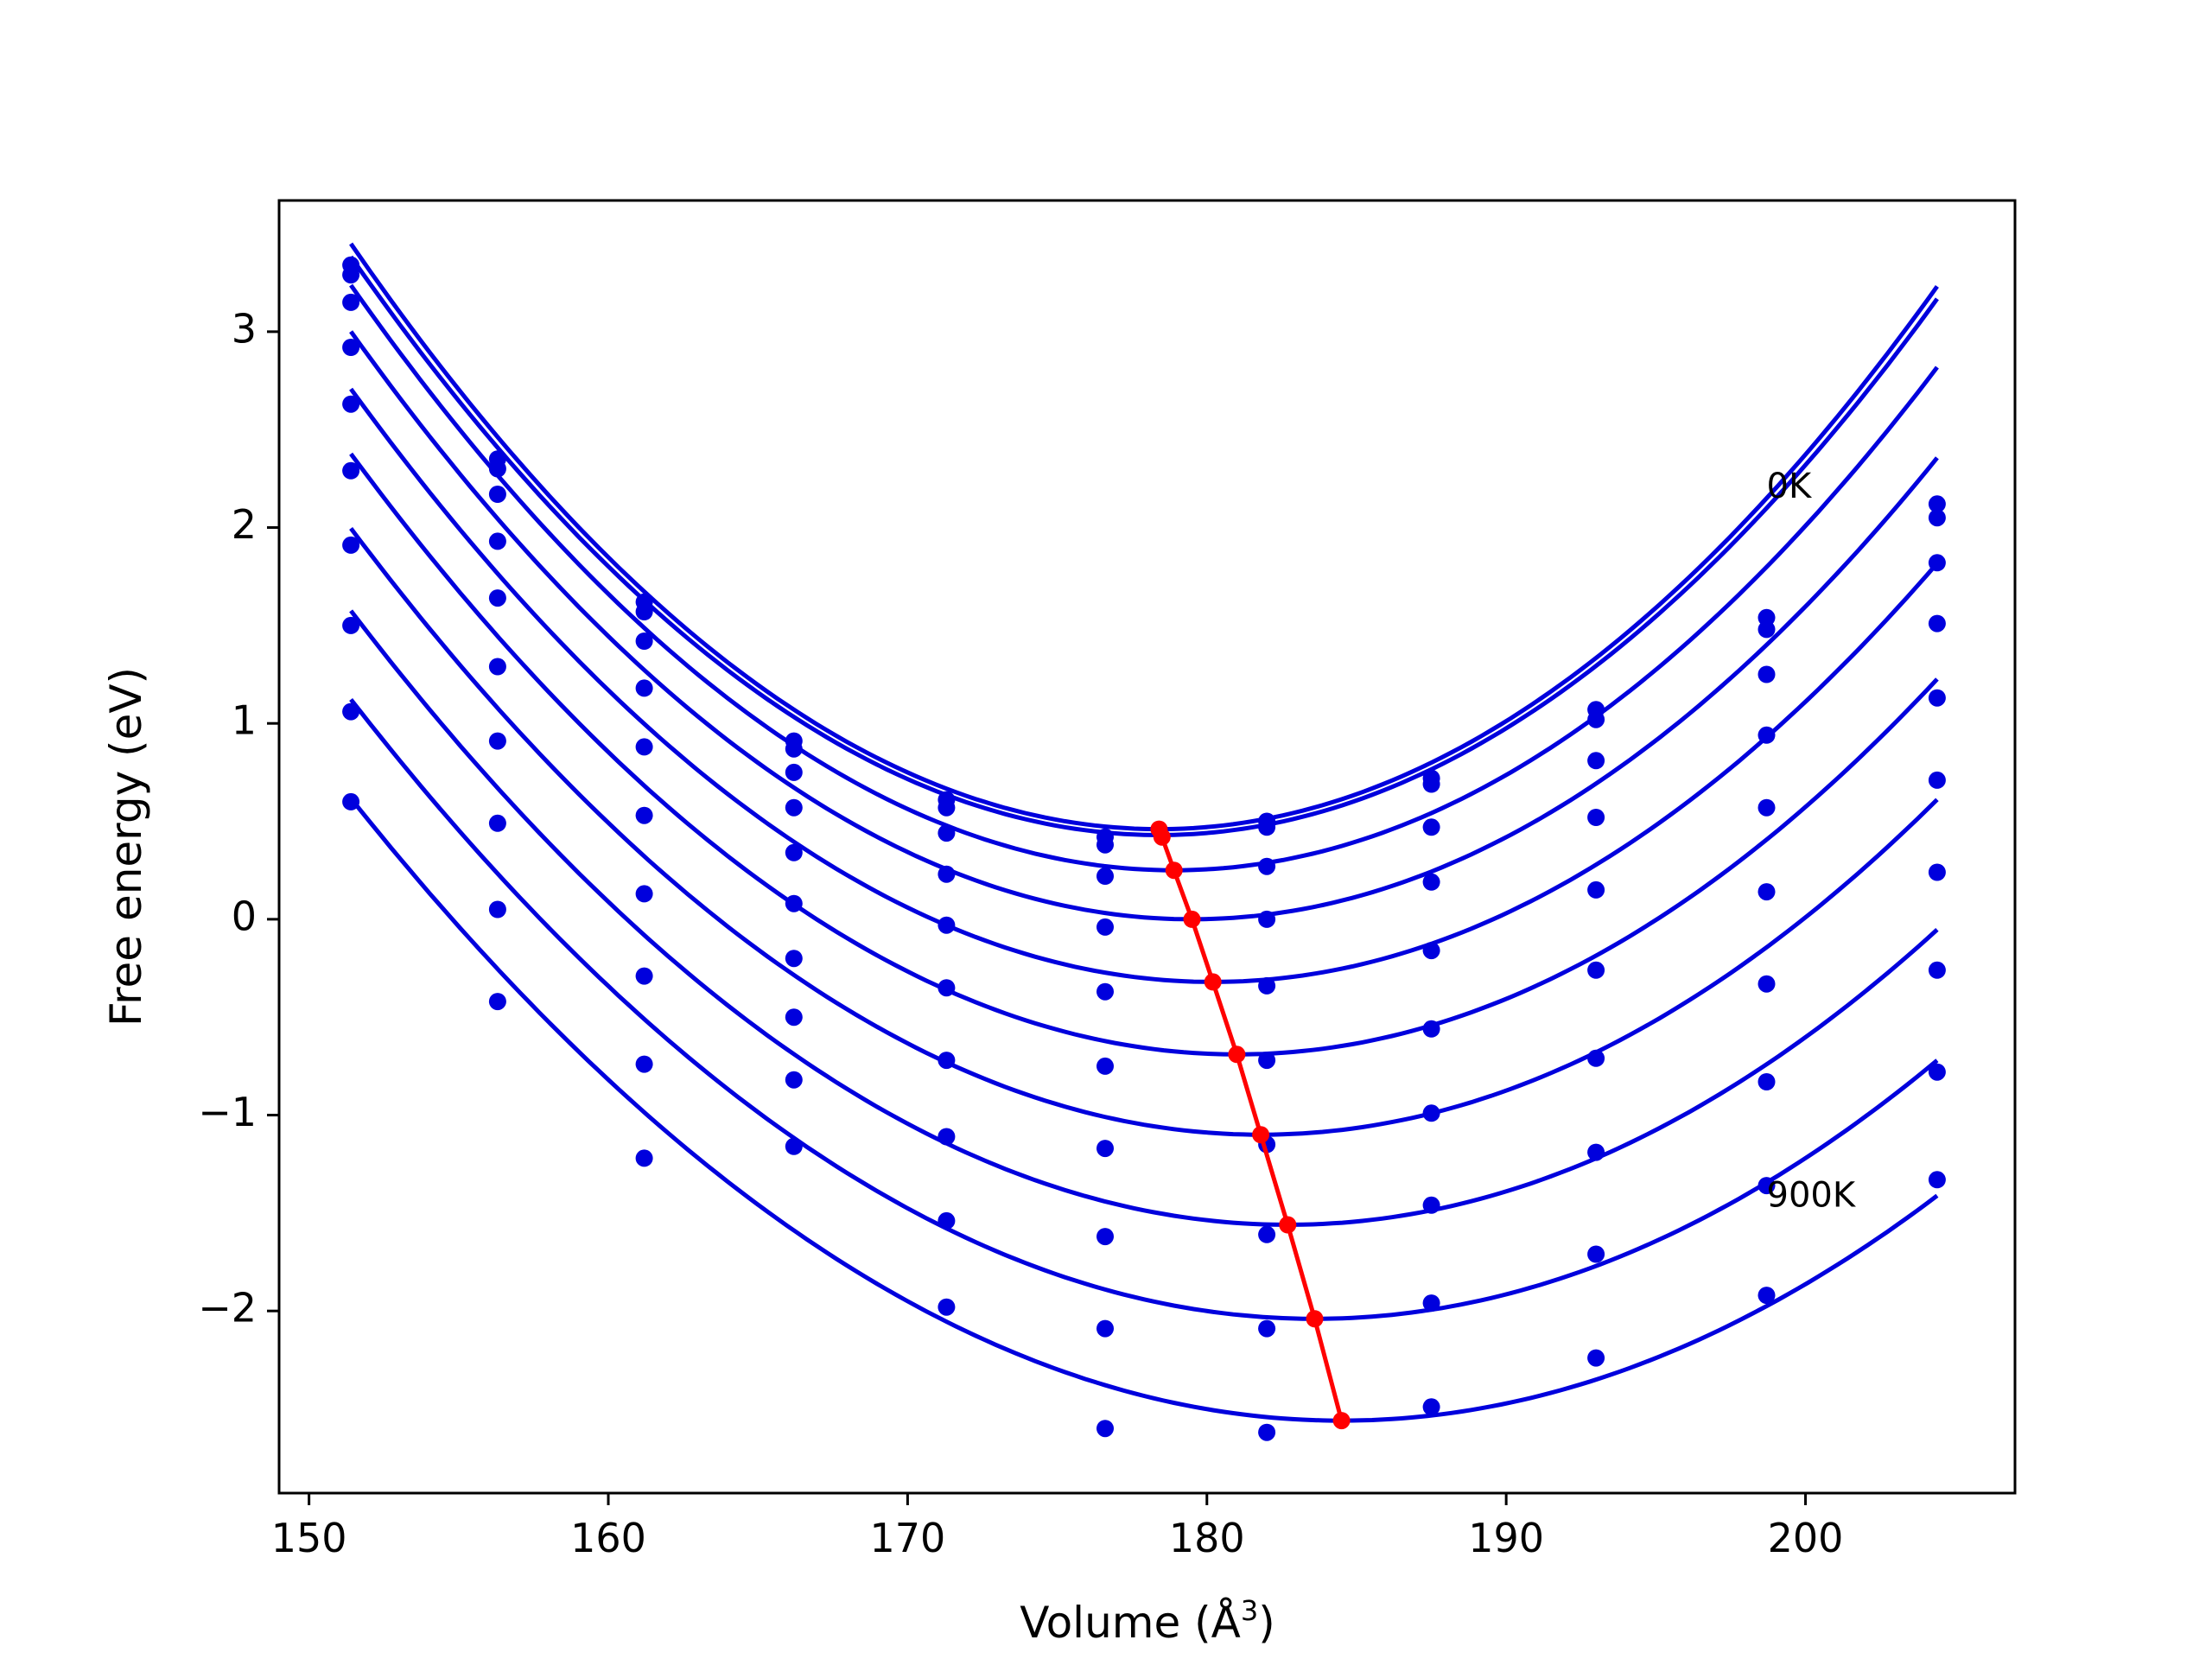  I want to click on annotation-1: 900K, so click(1812, 1196).